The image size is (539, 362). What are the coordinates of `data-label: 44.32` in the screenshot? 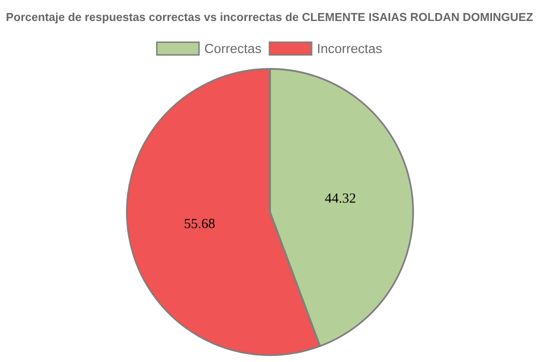 It's located at (340, 198).